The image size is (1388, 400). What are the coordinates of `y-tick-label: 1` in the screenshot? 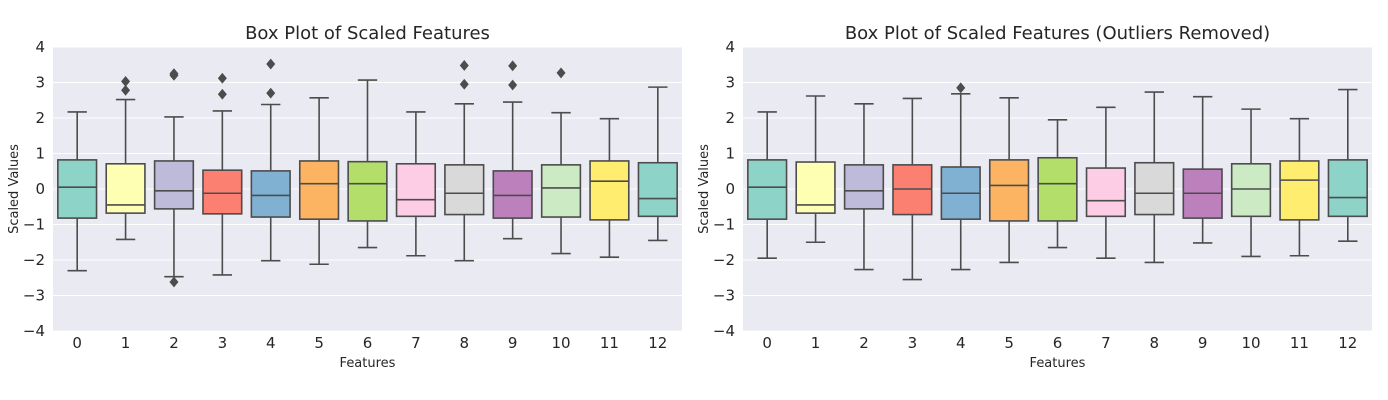 It's located at (40, 154).